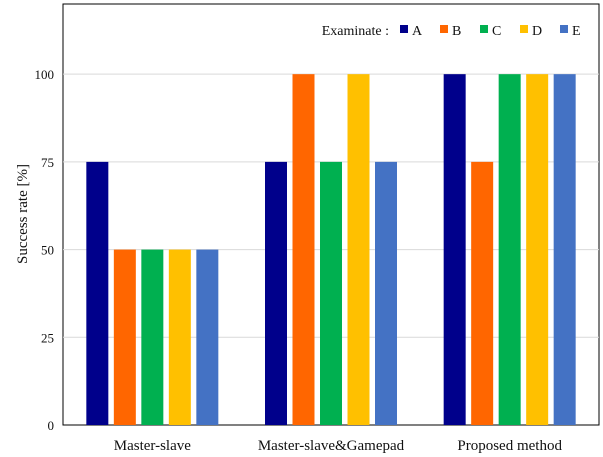 This screenshot has width=603, height=457. What do you see at coordinates (496, 31) in the screenshot?
I see `legend-label-C: C` at bounding box center [496, 31].